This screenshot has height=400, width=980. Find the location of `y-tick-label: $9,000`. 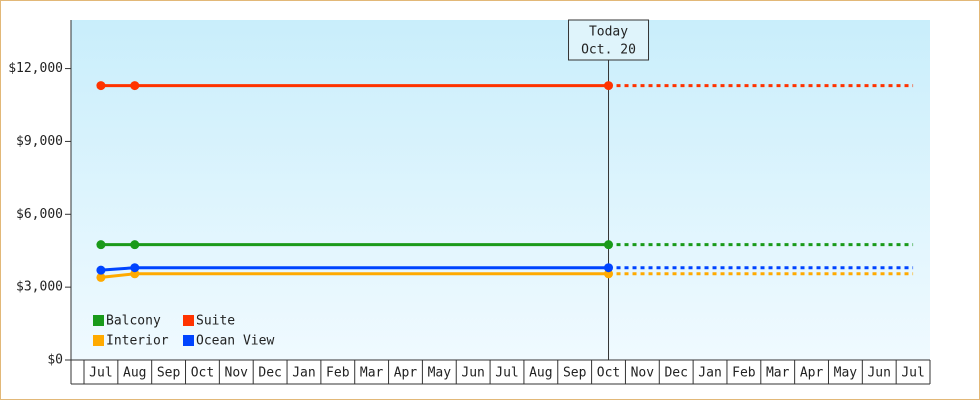

y-tick-label: $9,000 is located at coordinates (39, 141).